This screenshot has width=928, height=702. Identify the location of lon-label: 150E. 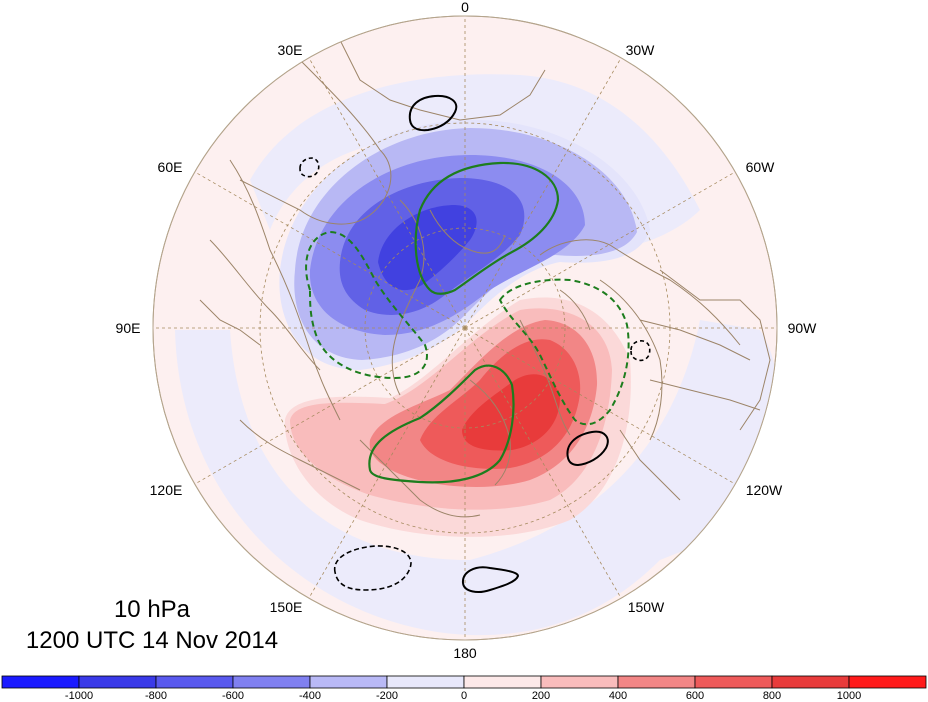
(286, 607).